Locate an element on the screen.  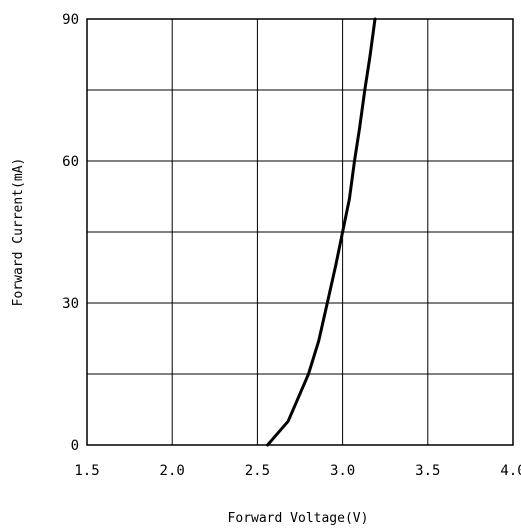
x-tick-label-4: 3.5 is located at coordinates (427, 471).